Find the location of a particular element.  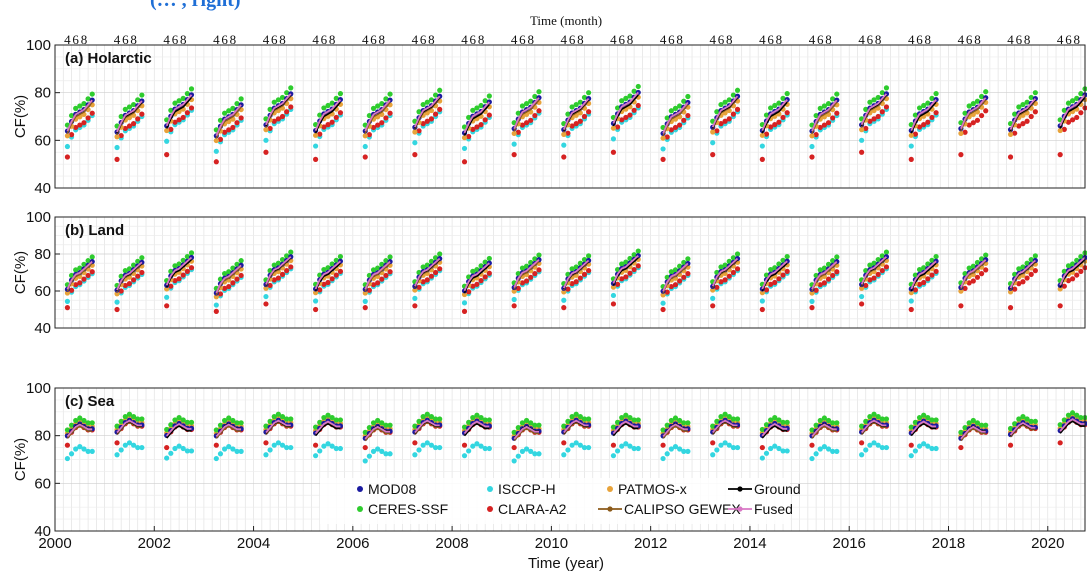

series-line-ground is located at coordinates (923, 117).